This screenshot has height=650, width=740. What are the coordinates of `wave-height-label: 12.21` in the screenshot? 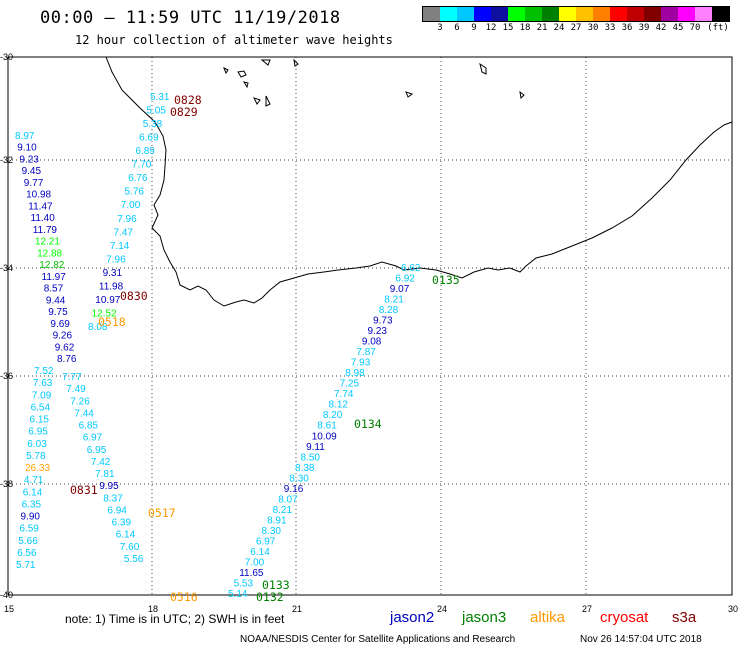 It's located at (47, 242).